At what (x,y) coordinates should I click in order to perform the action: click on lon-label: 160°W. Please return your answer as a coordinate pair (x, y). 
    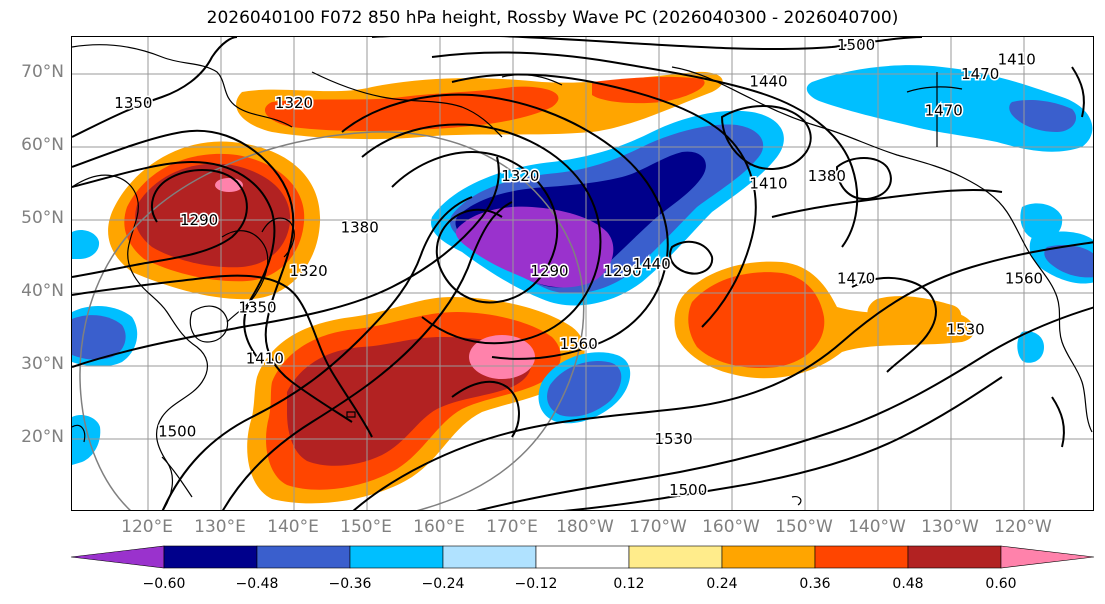
    Looking at the image, I should click on (731, 527).